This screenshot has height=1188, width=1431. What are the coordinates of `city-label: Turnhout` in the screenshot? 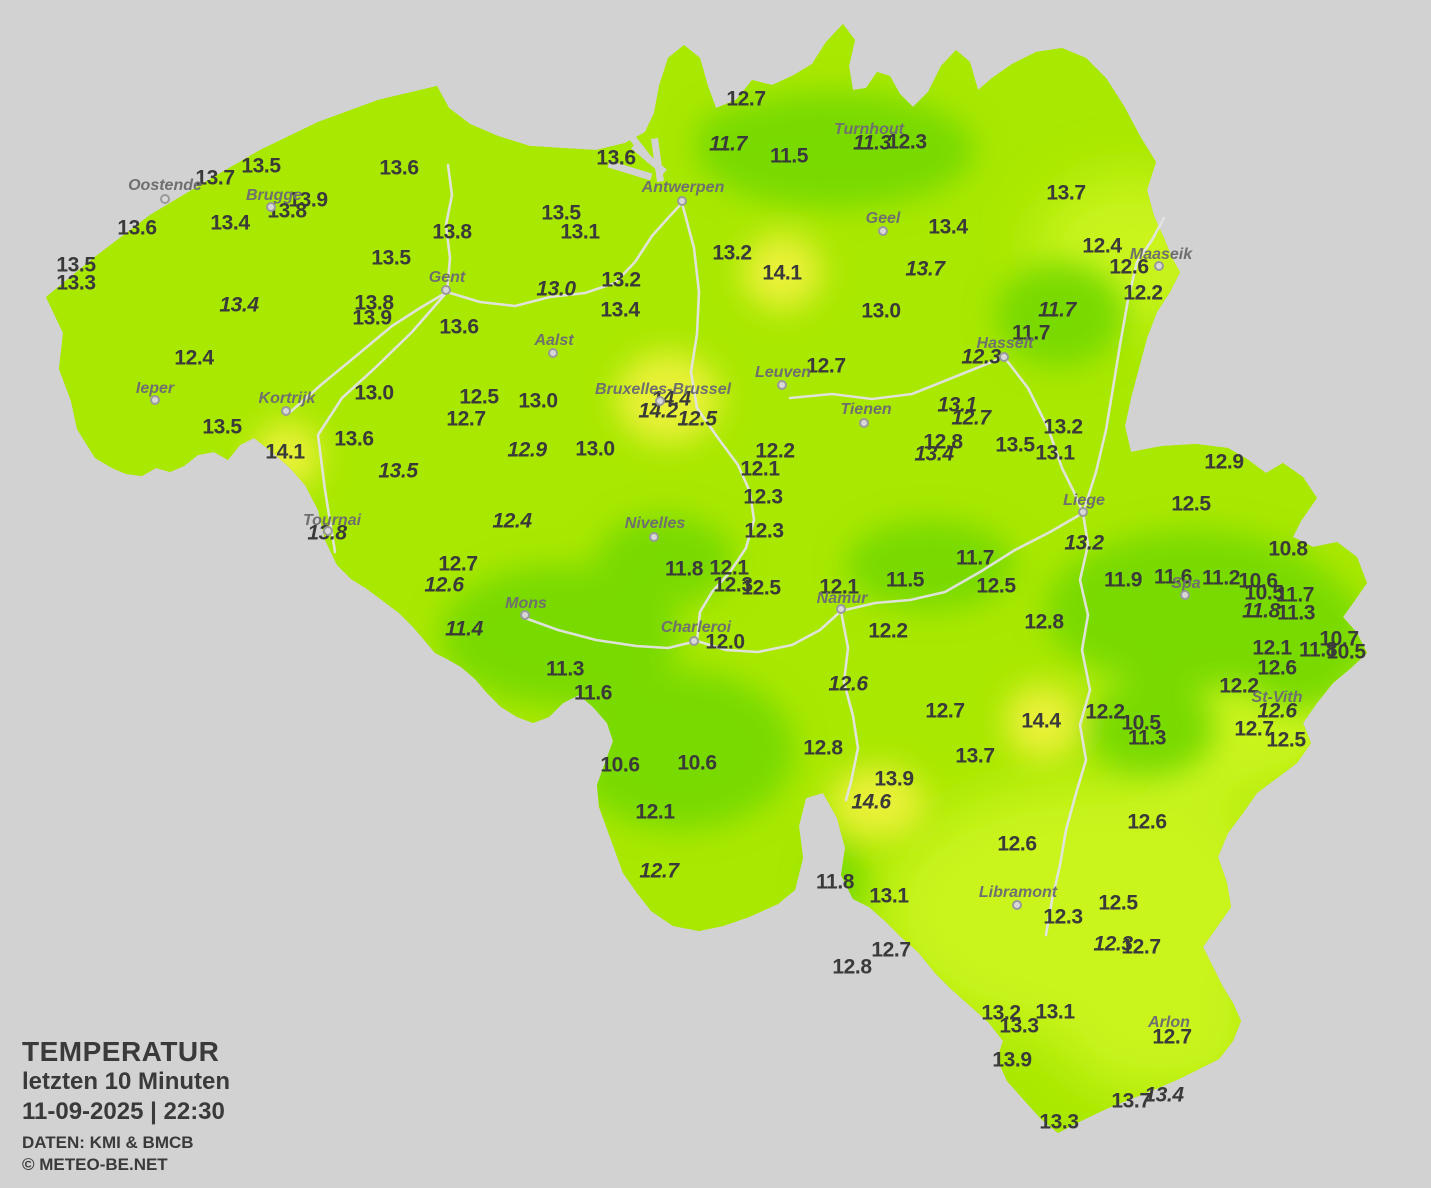 It's located at (869, 129).